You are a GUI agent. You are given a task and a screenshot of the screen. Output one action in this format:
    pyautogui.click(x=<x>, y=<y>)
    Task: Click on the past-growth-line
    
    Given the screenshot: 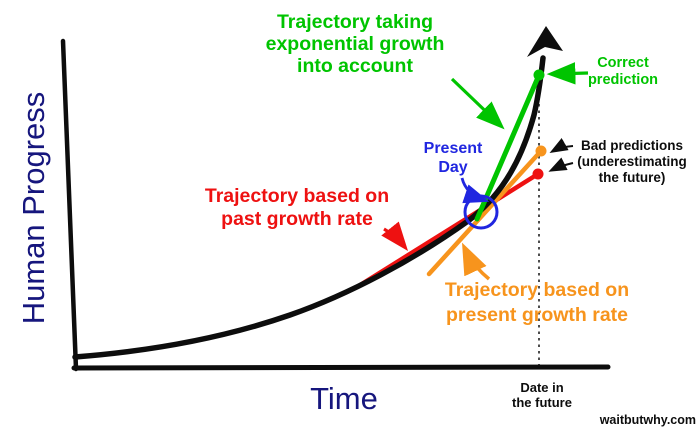 What is the action you would take?
    pyautogui.click(x=447, y=230)
    